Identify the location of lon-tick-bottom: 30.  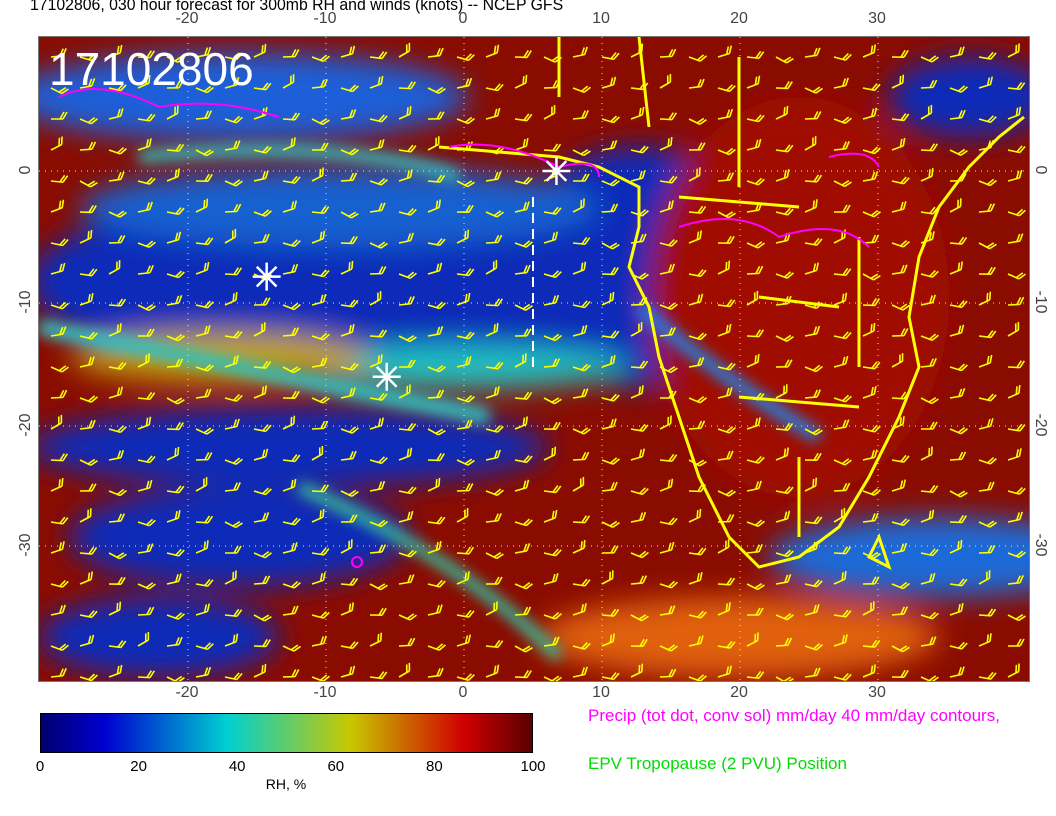
(877, 692).